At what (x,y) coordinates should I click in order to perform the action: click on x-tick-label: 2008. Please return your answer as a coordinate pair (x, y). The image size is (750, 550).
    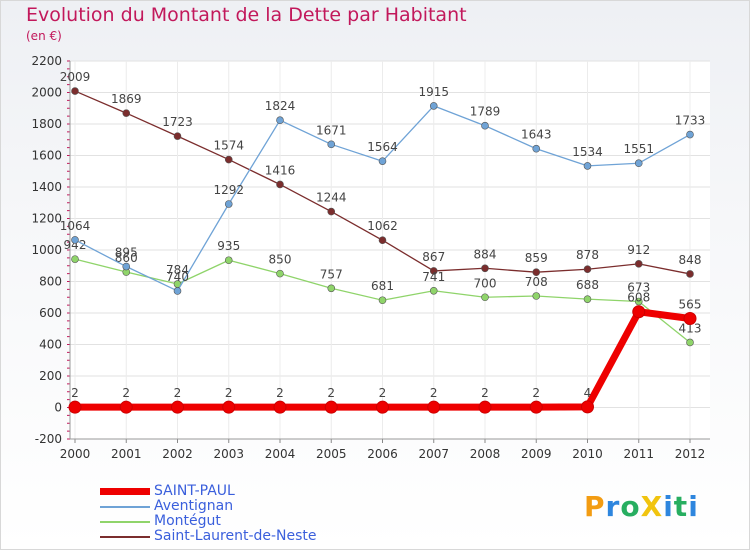
    Looking at the image, I should click on (485, 454).